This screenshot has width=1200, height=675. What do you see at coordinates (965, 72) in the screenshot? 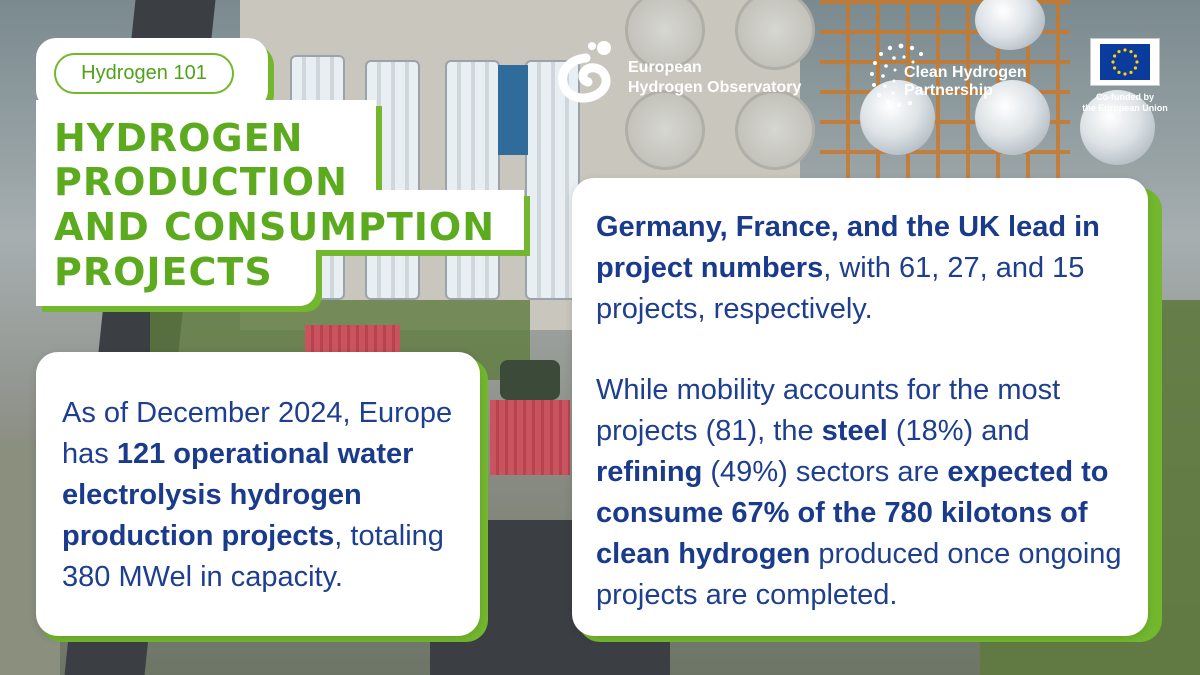
I see `partnership-name-line1: Clean Hydrogen` at bounding box center [965, 72].